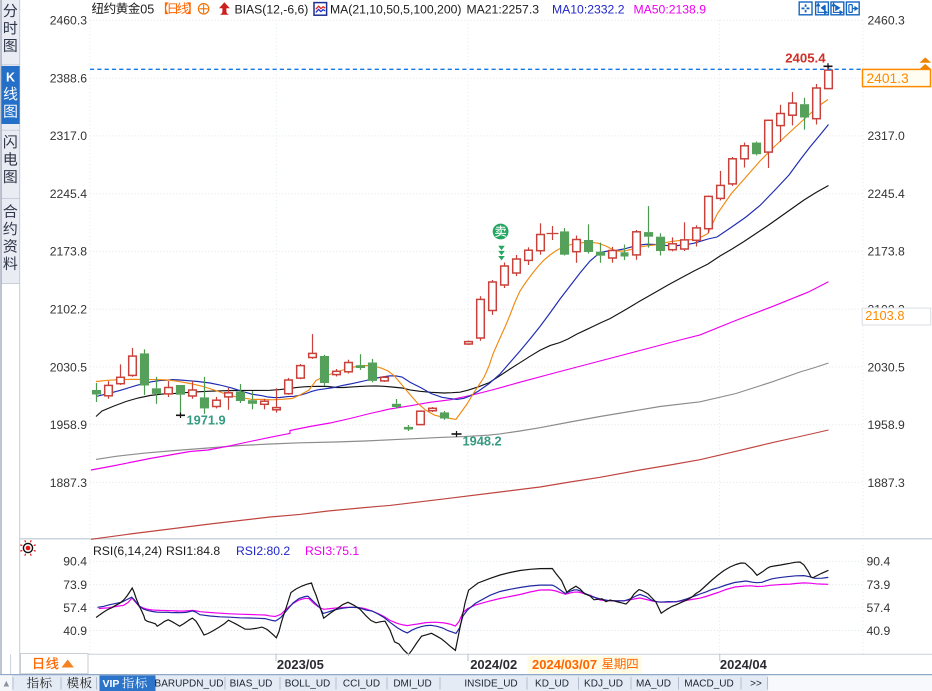  What do you see at coordinates (708, 684) in the screenshot?
I see `svg-text: MACD_UD` at bounding box center [708, 684].